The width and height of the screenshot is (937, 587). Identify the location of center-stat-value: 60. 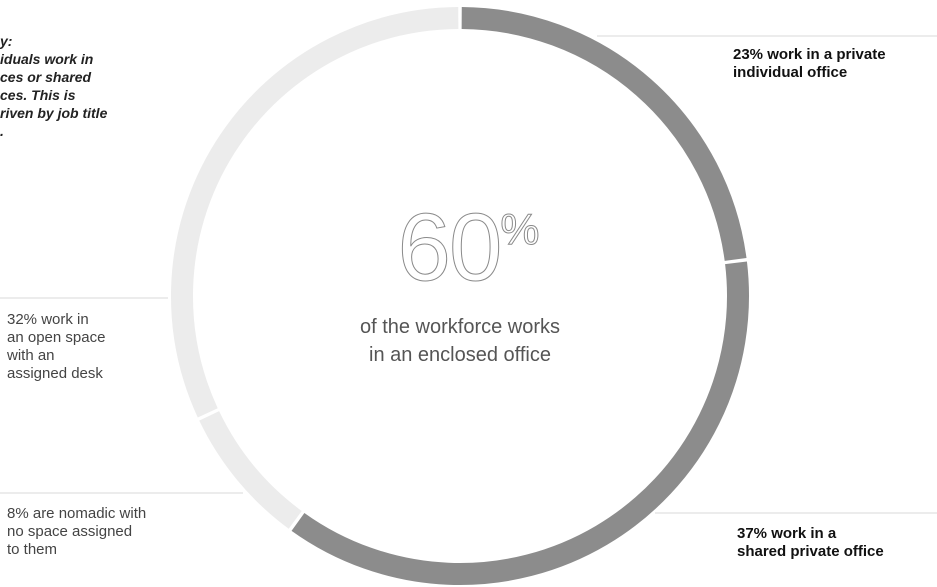
(450, 247).